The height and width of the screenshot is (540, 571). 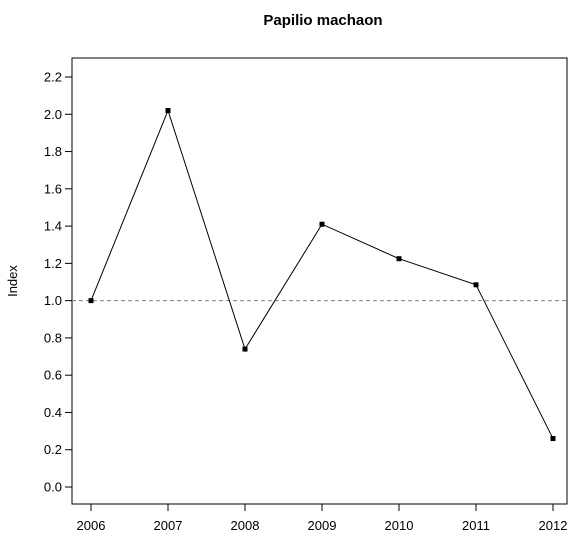 What do you see at coordinates (53, 487) in the screenshot?
I see `y-tick-label: 0.0` at bounding box center [53, 487].